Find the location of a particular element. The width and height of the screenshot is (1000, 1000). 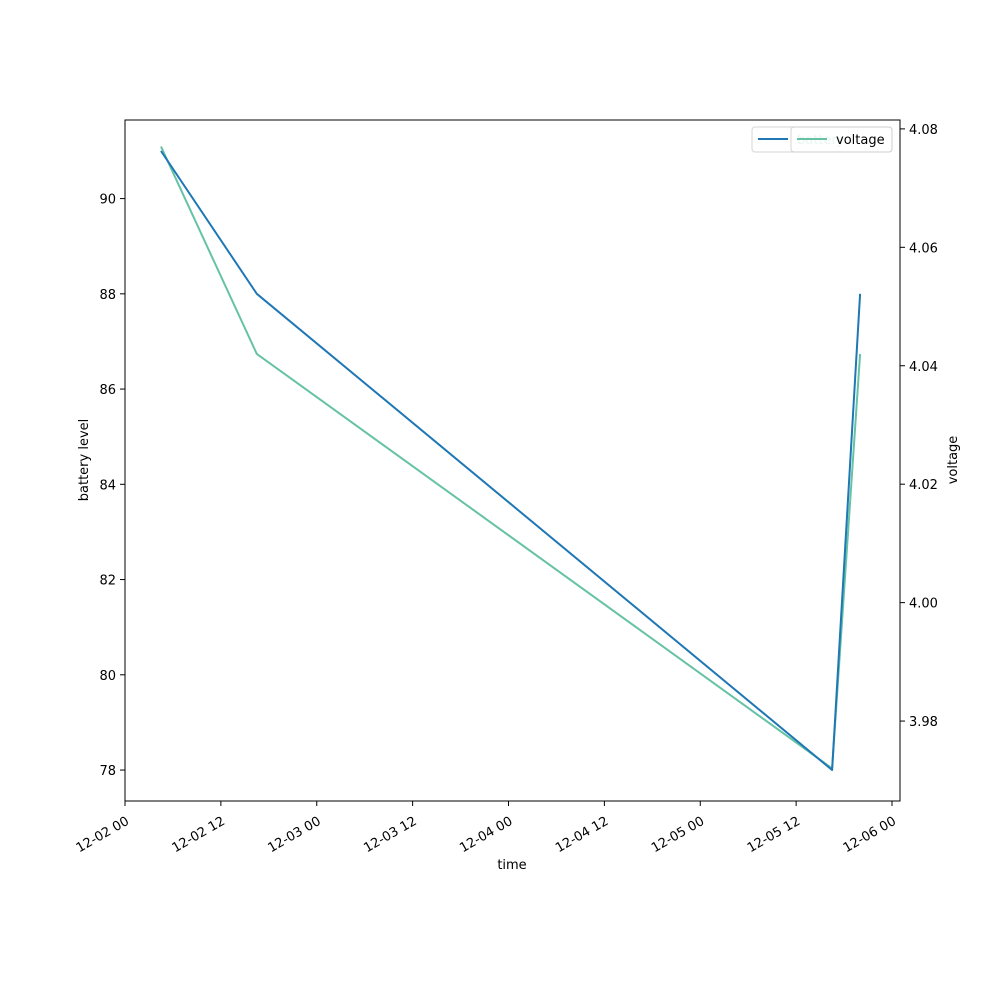

y-right-axis-ticks: 3.98 4.00 4.02 4.04 4.06 4.08 is located at coordinates (919, 426).